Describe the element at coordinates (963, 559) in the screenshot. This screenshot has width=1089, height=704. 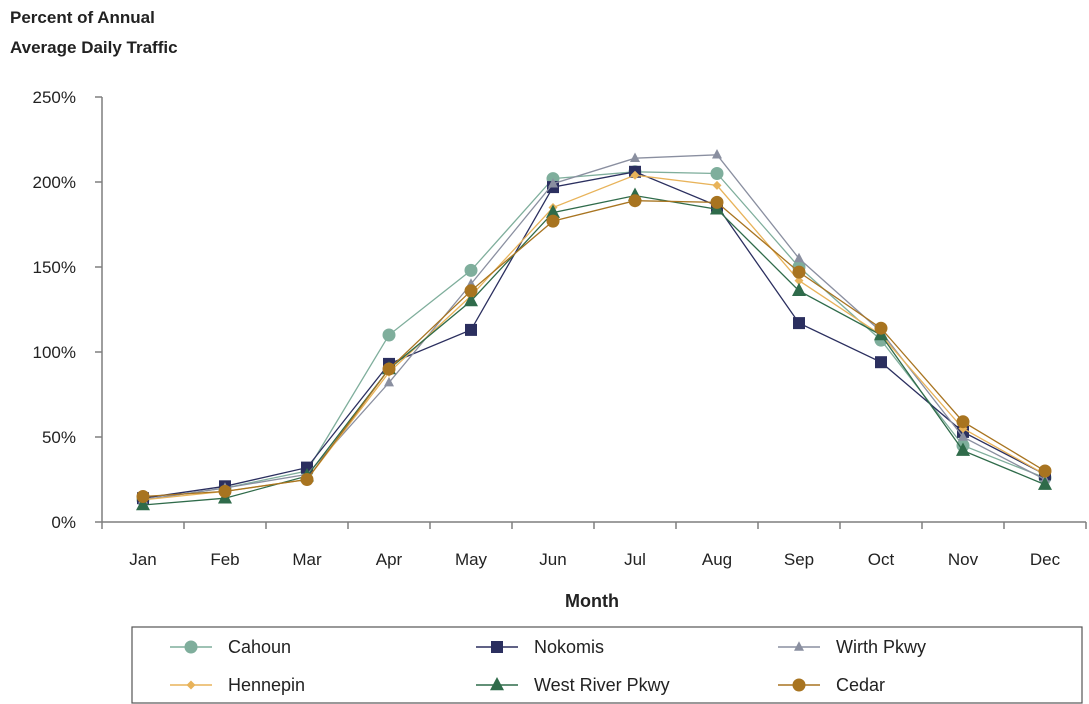
I see `x-tick-label: Nov` at that location.